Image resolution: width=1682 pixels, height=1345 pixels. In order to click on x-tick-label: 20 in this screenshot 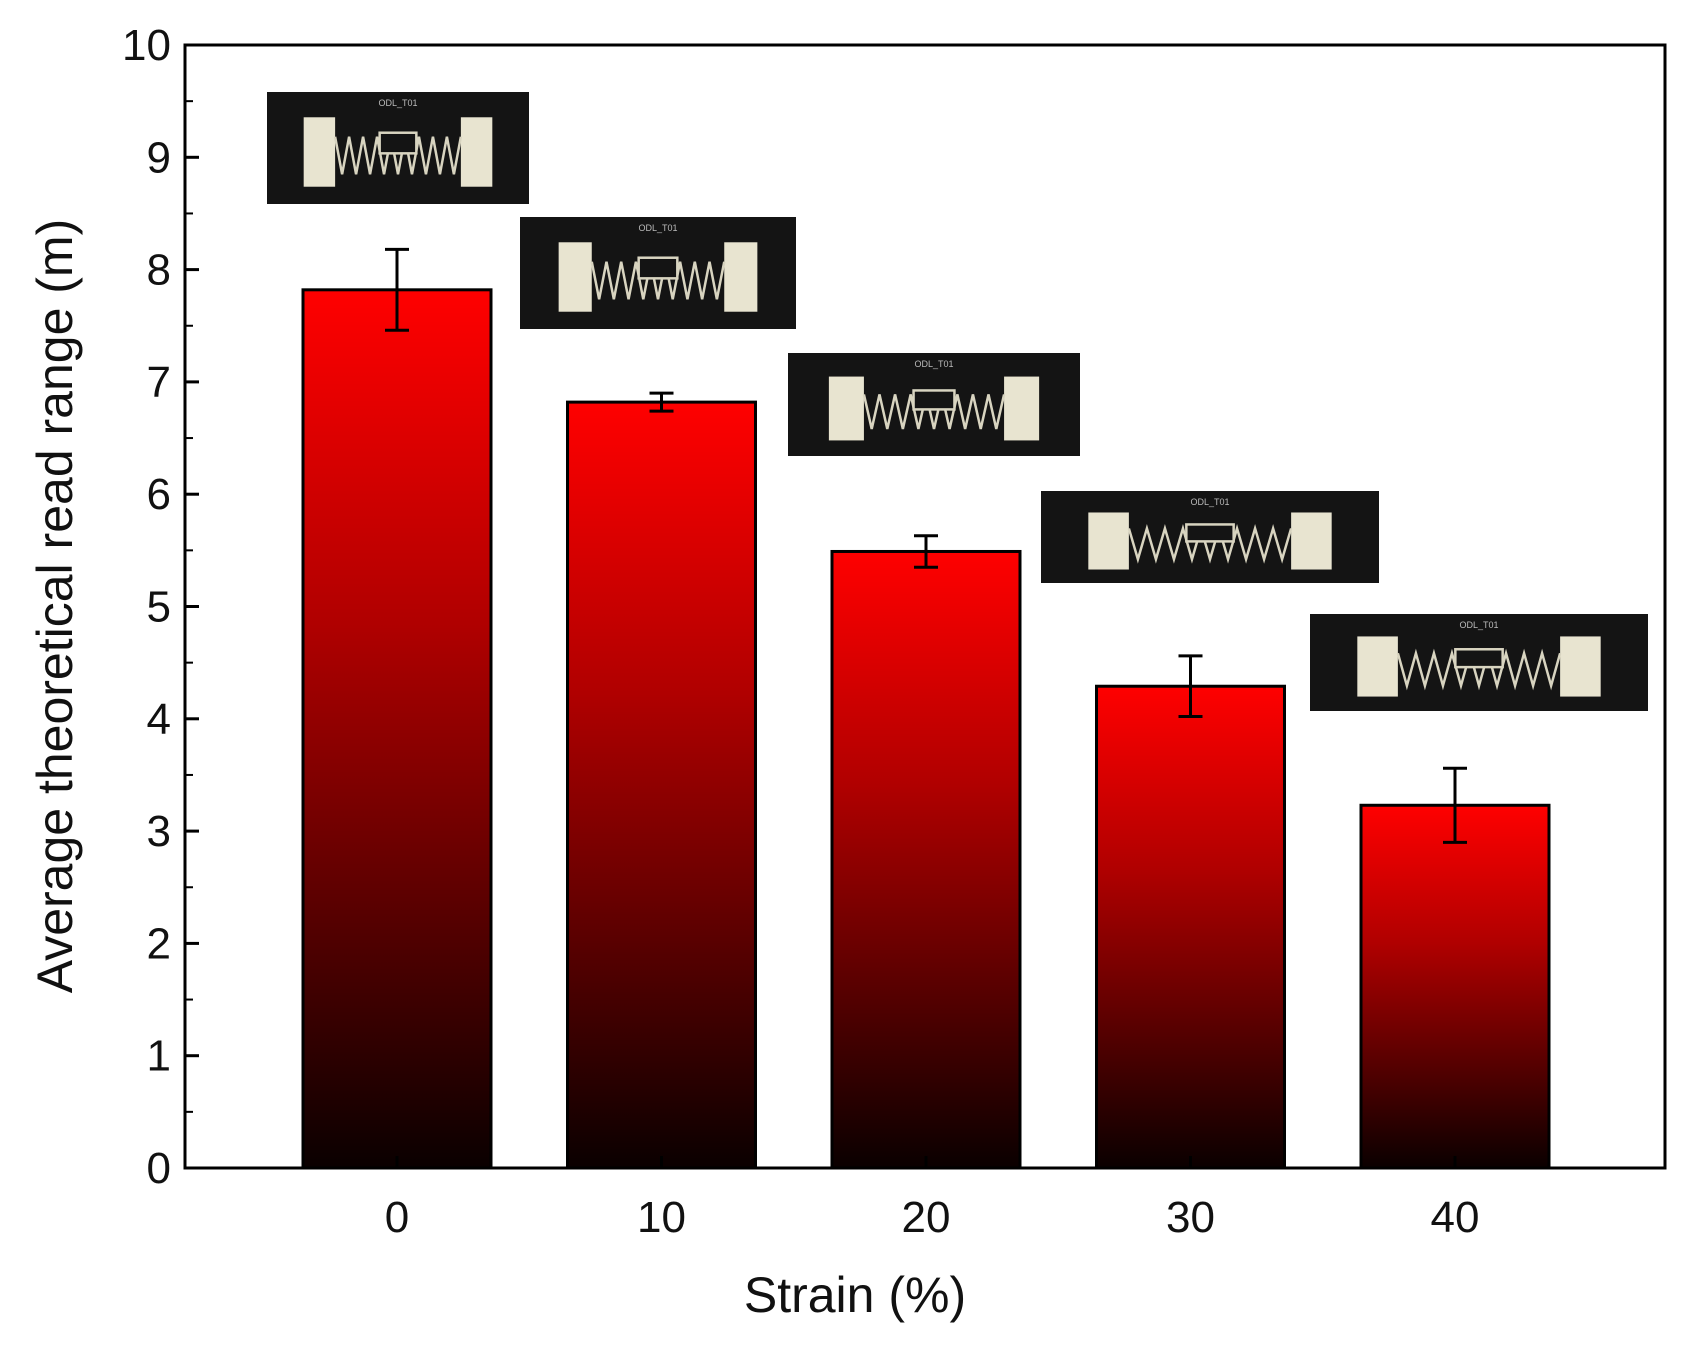, I will do `click(926, 1217)`.